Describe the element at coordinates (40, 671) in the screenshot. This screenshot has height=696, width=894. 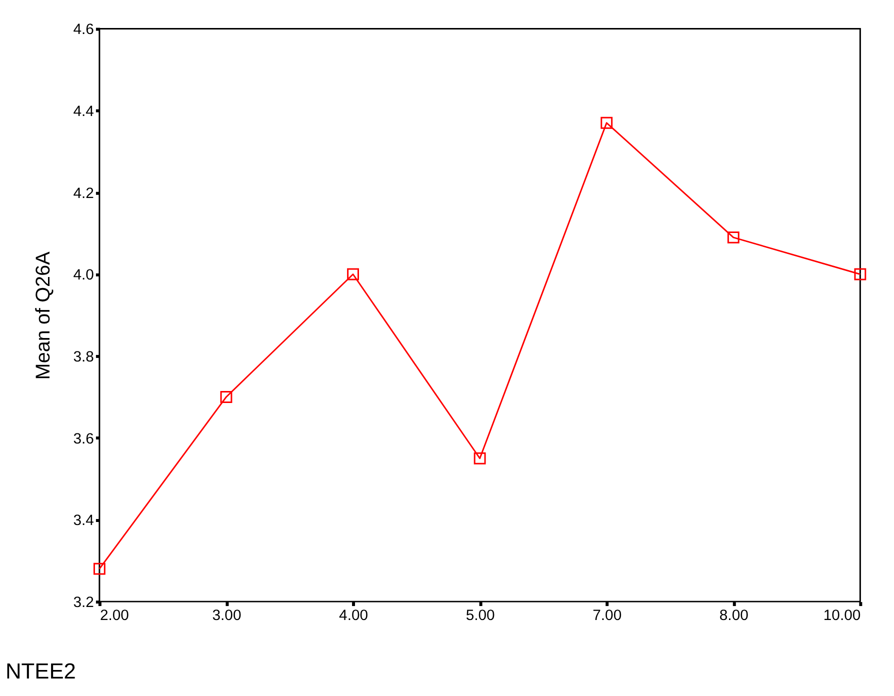
I see `x-axis-title: NTEE2` at that location.